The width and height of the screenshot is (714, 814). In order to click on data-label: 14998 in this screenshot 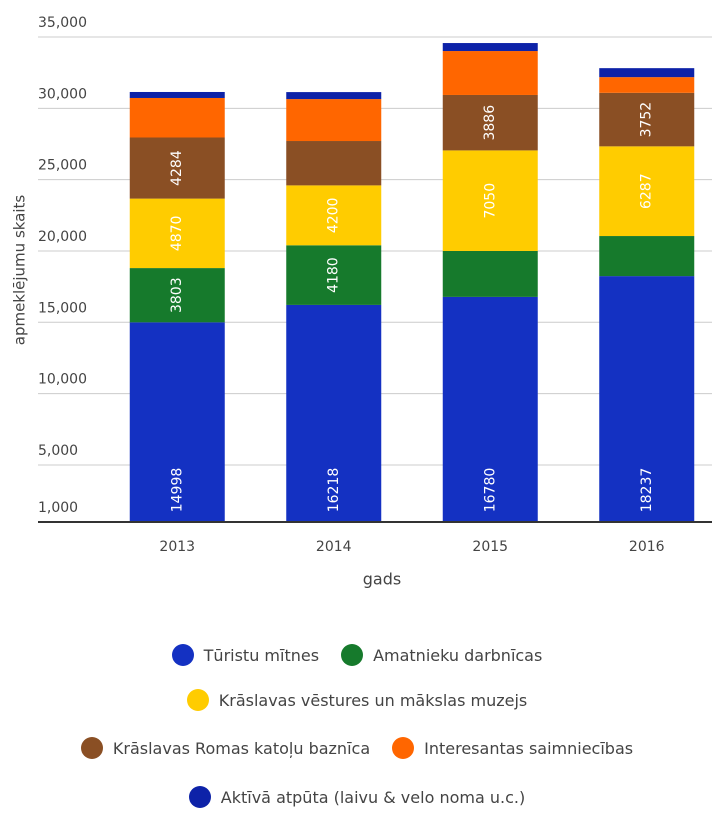, I will do `click(177, 490)`.